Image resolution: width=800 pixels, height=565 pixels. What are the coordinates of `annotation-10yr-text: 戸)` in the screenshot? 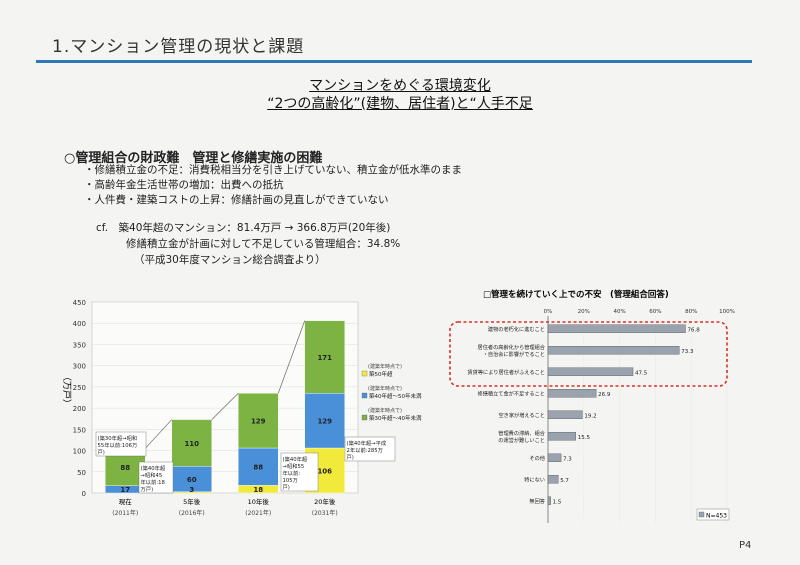 It's located at (286, 487).